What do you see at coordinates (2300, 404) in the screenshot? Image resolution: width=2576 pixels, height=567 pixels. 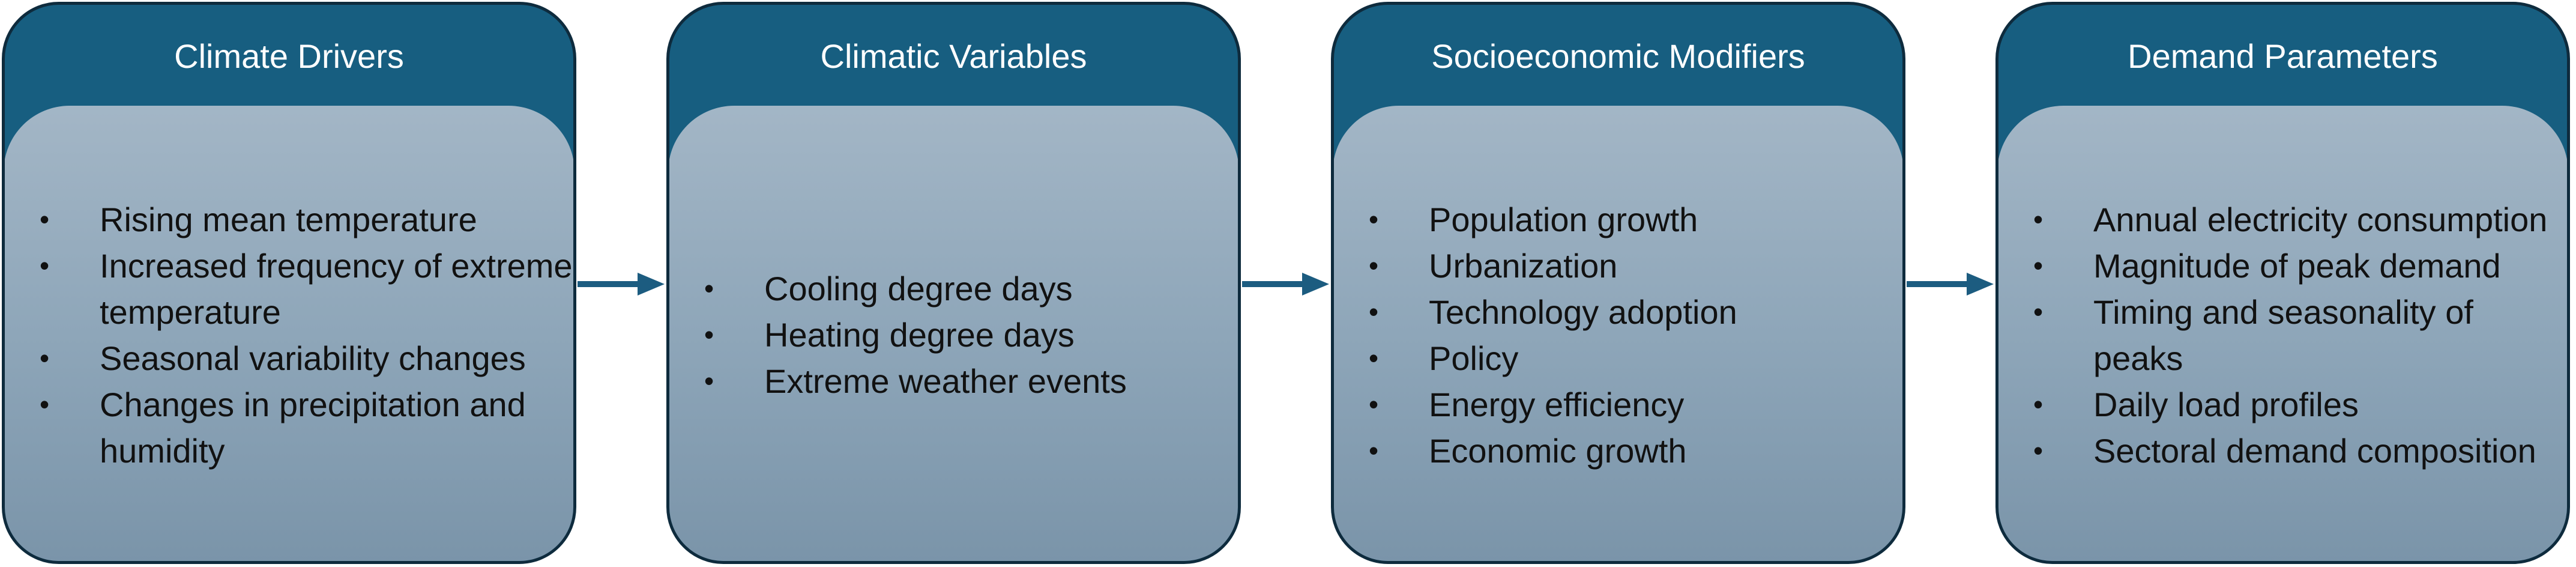 I see `bullet-item: Daily load profiles` at bounding box center [2300, 404].